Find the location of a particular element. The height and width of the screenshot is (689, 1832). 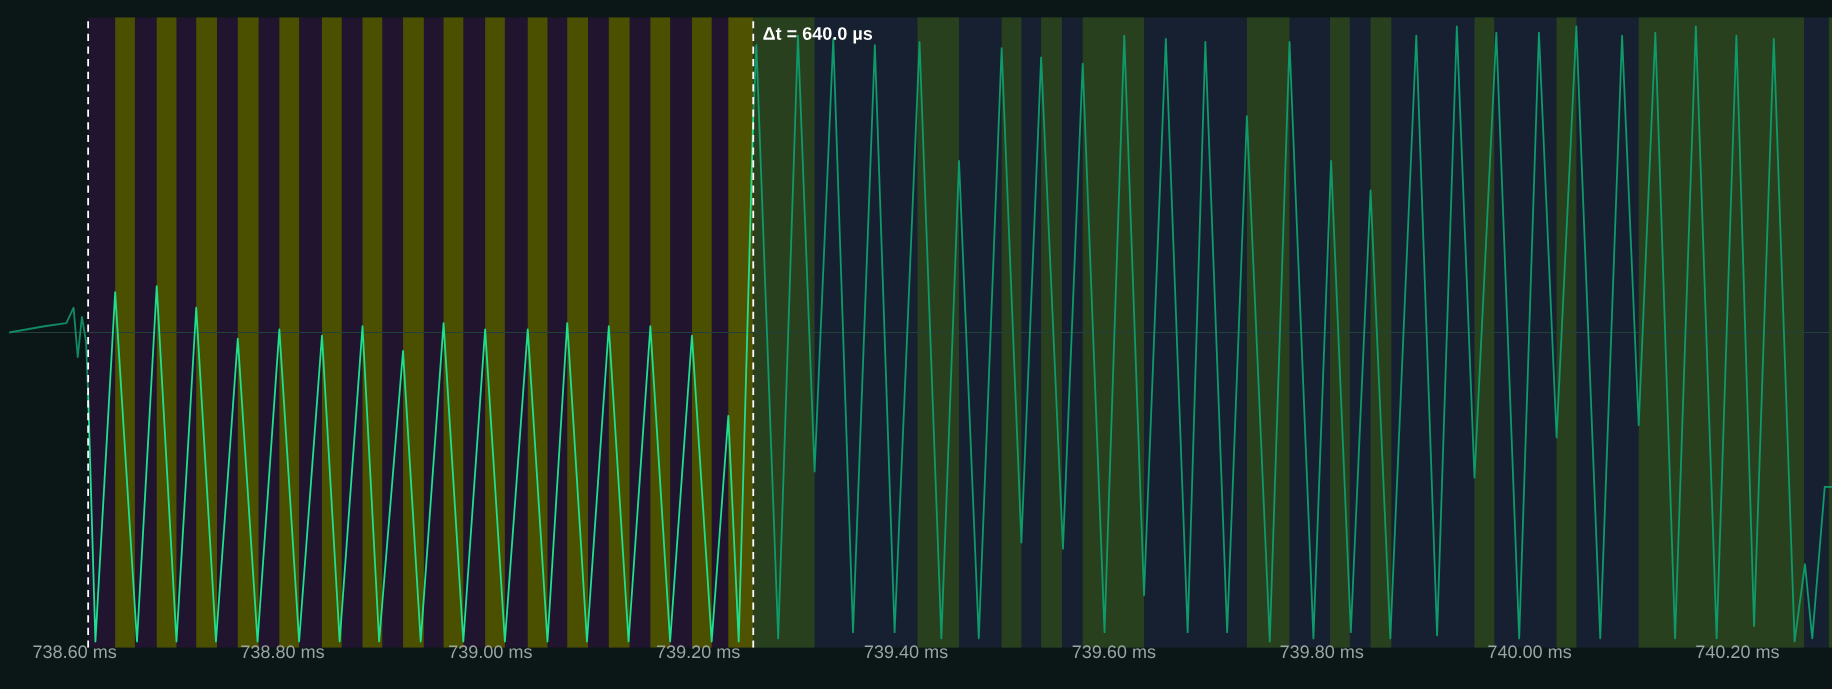

annotation: Δt = 640.0 µs is located at coordinates (818, 35).